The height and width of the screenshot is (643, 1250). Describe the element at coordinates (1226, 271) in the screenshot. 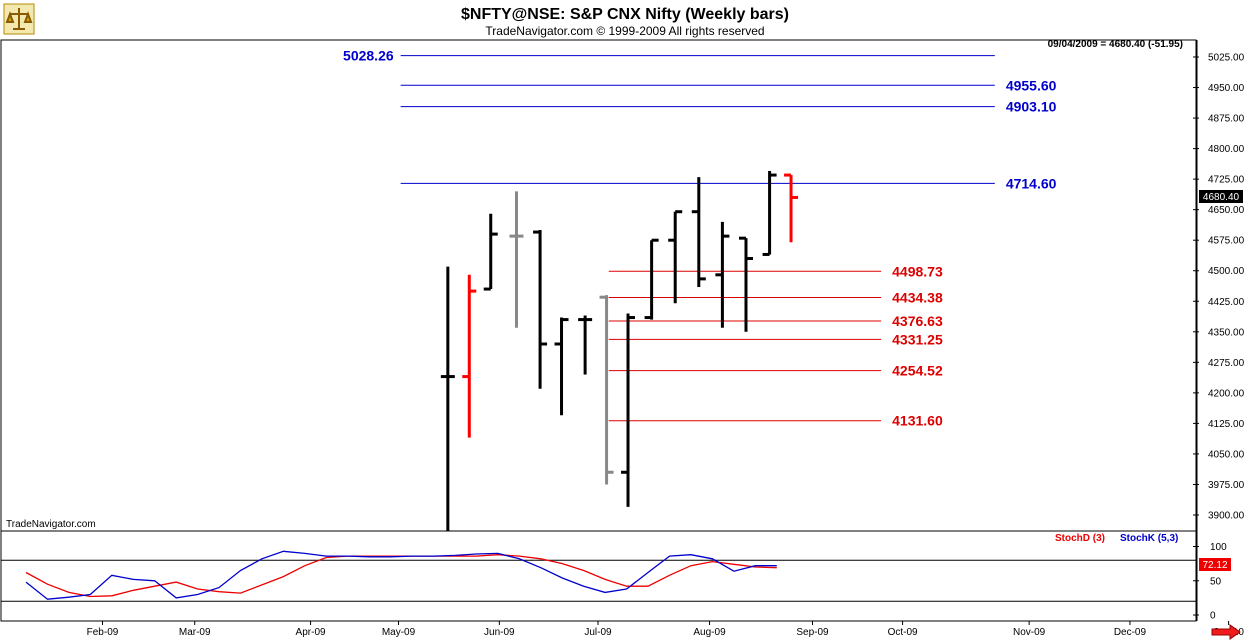

I see `price-tick-label: 4500.00` at that location.